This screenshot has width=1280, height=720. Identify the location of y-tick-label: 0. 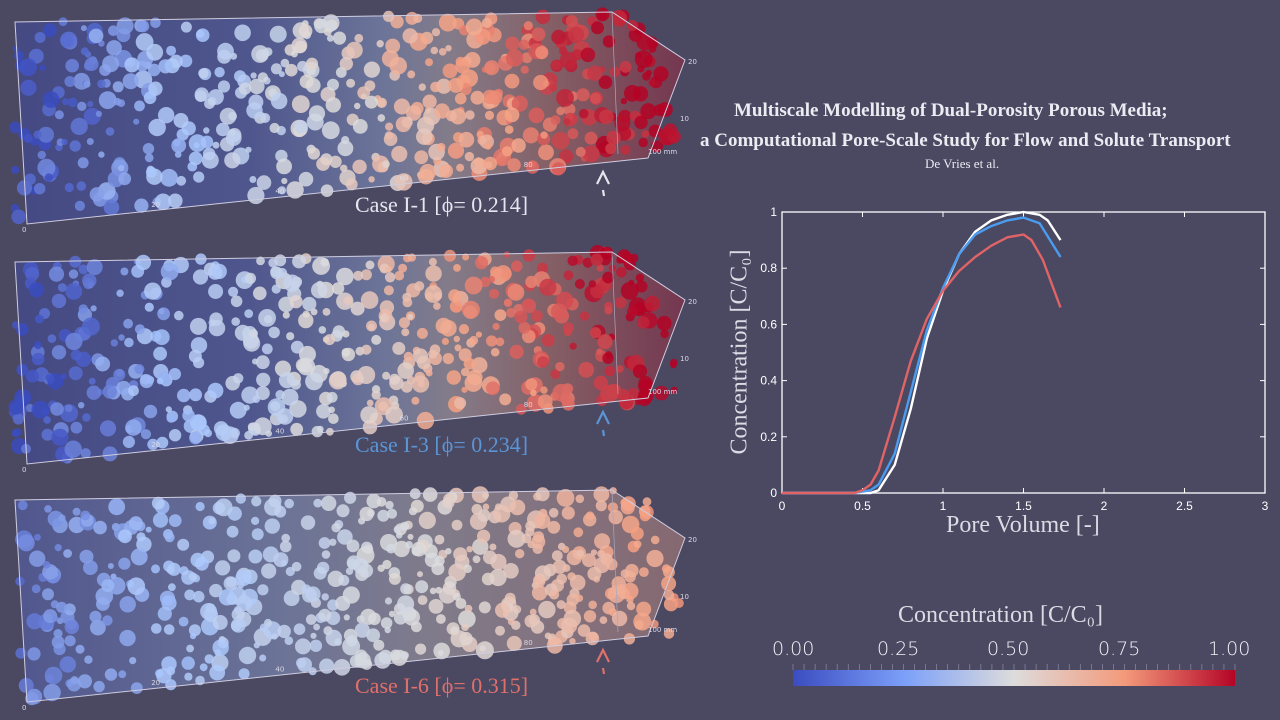
(773, 493).